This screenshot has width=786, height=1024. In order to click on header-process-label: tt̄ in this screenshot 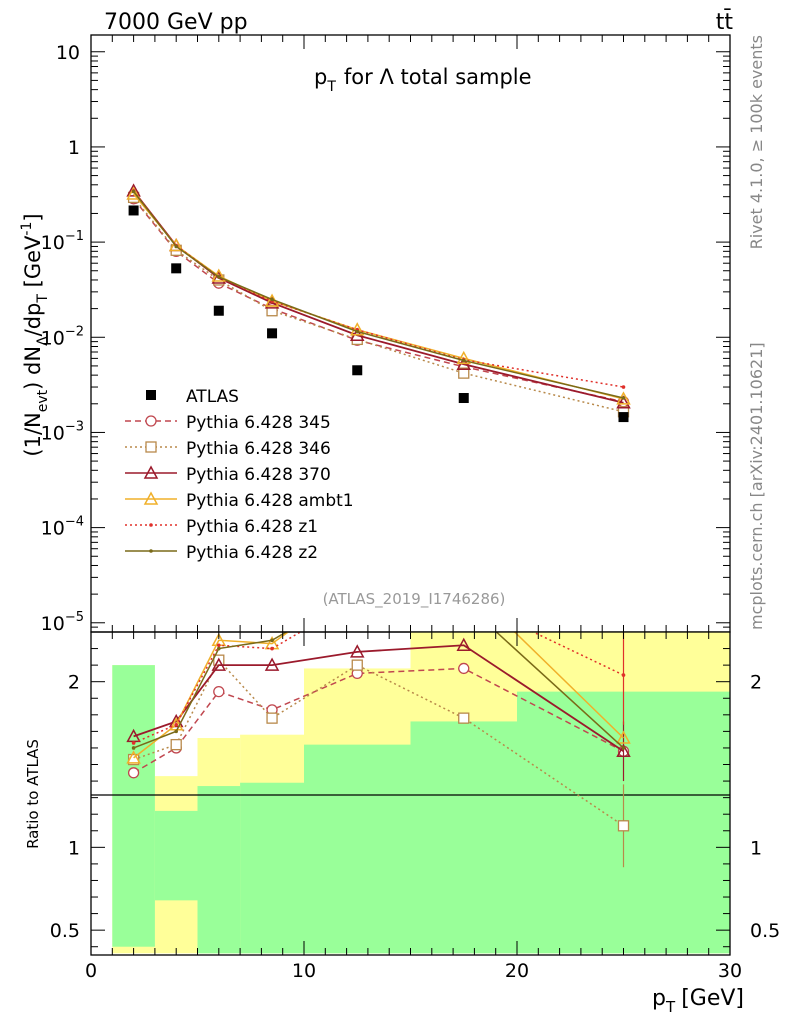, I will do `click(725, 22)`.